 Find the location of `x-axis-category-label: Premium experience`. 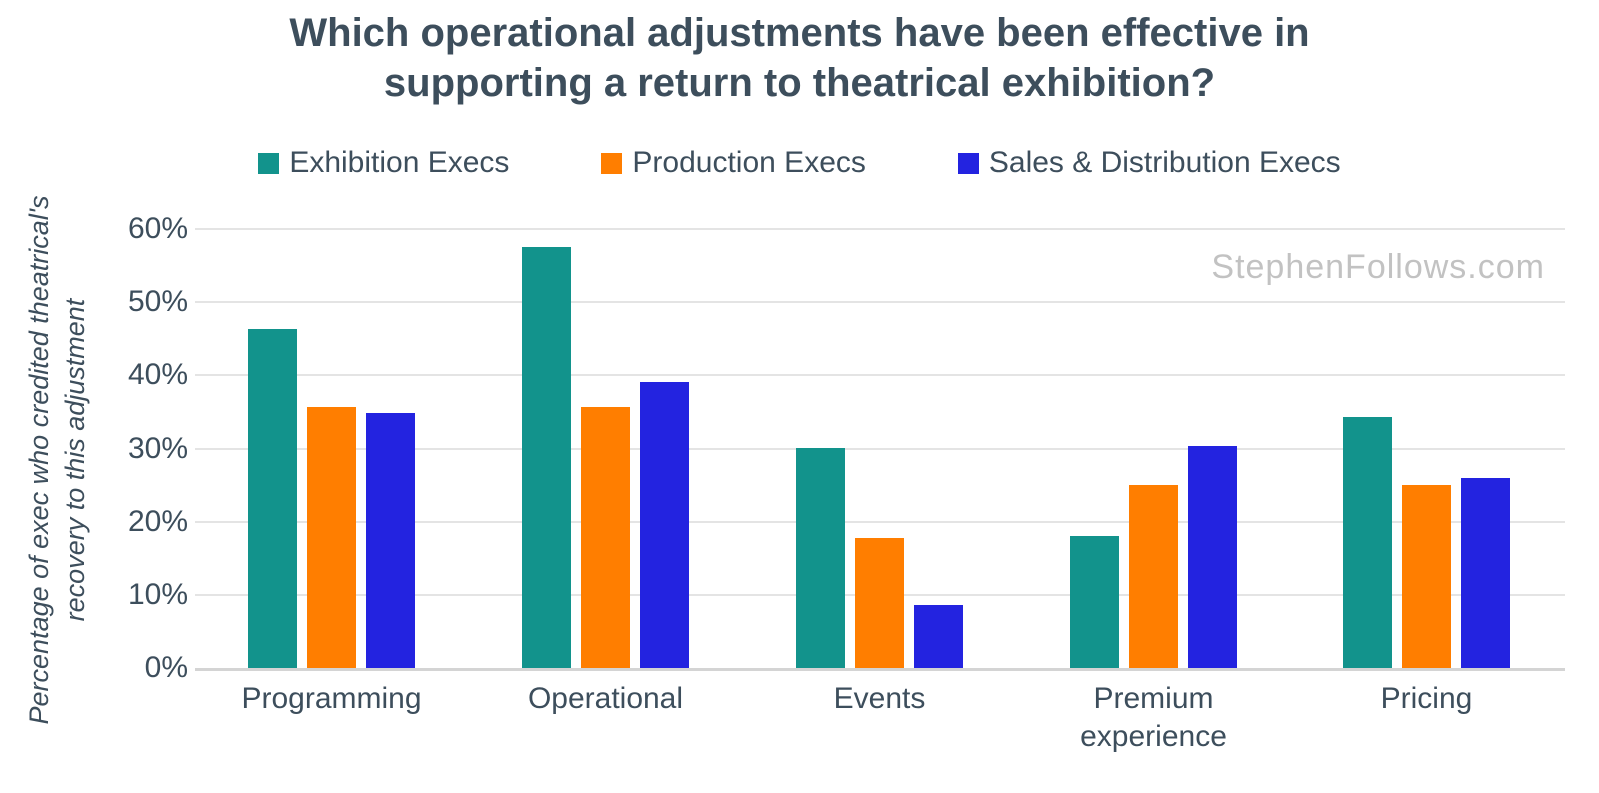

x-axis-category-label: Premium experience is located at coordinates (1153, 717).